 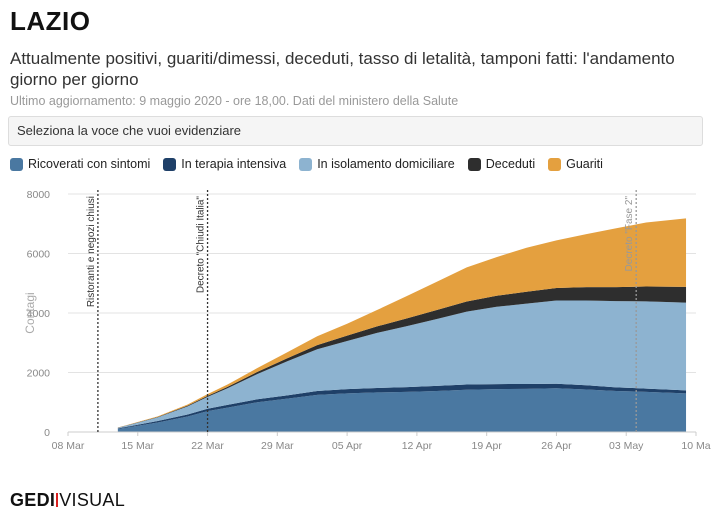 I want to click on y-tick-label: 4000, so click(x=39, y=314).